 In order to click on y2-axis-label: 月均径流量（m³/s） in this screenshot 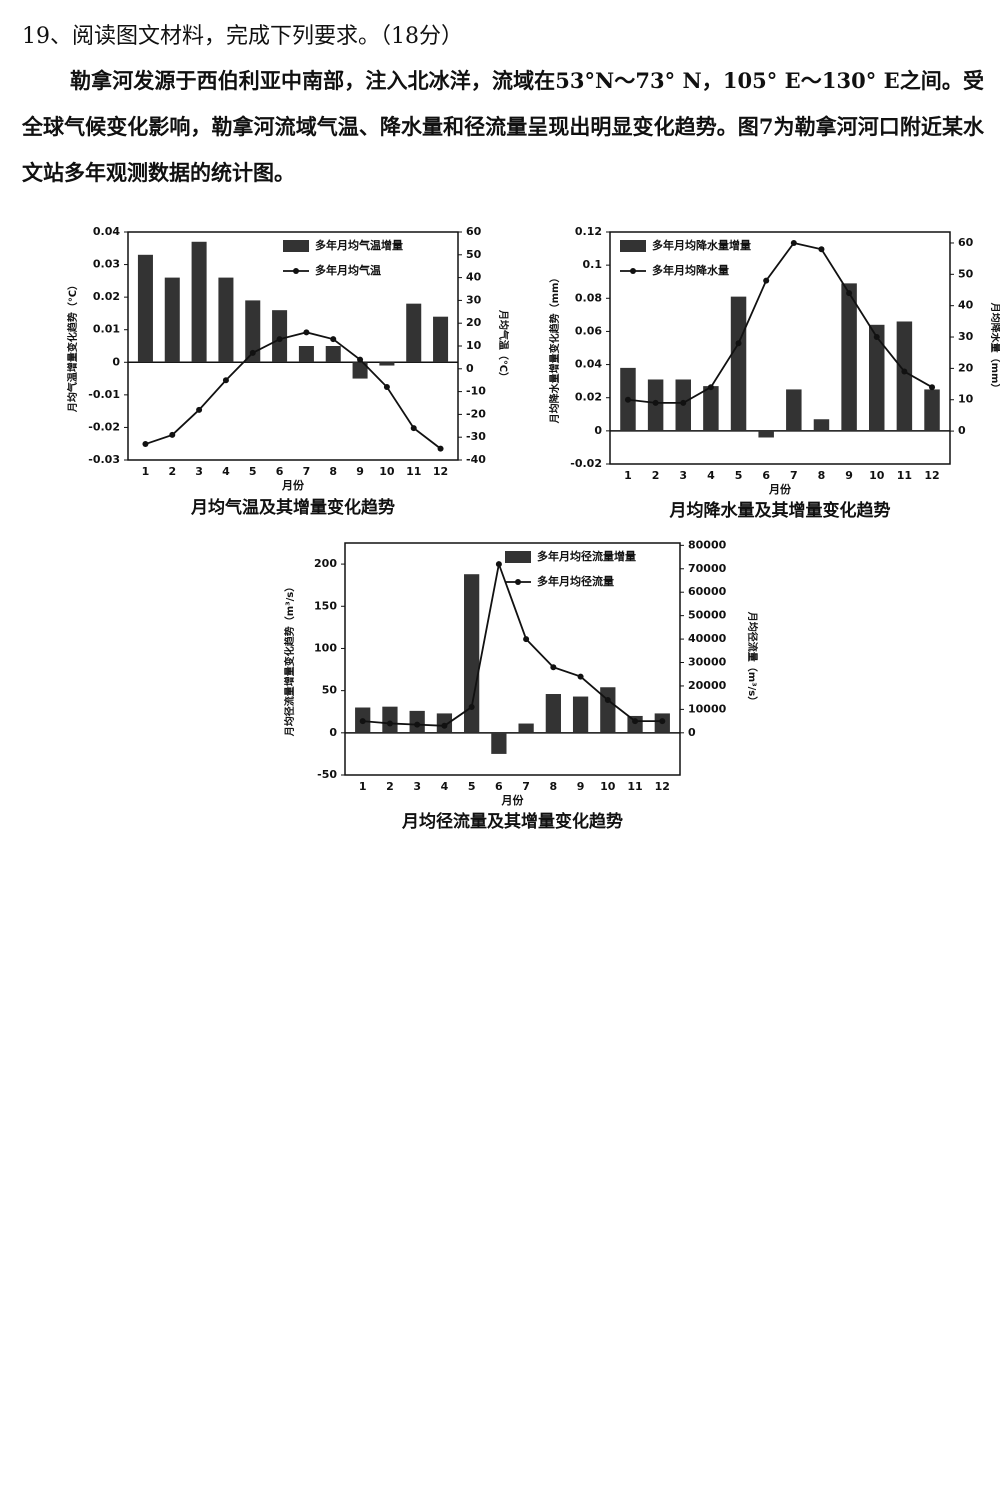, I will do `click(752, 658)`.